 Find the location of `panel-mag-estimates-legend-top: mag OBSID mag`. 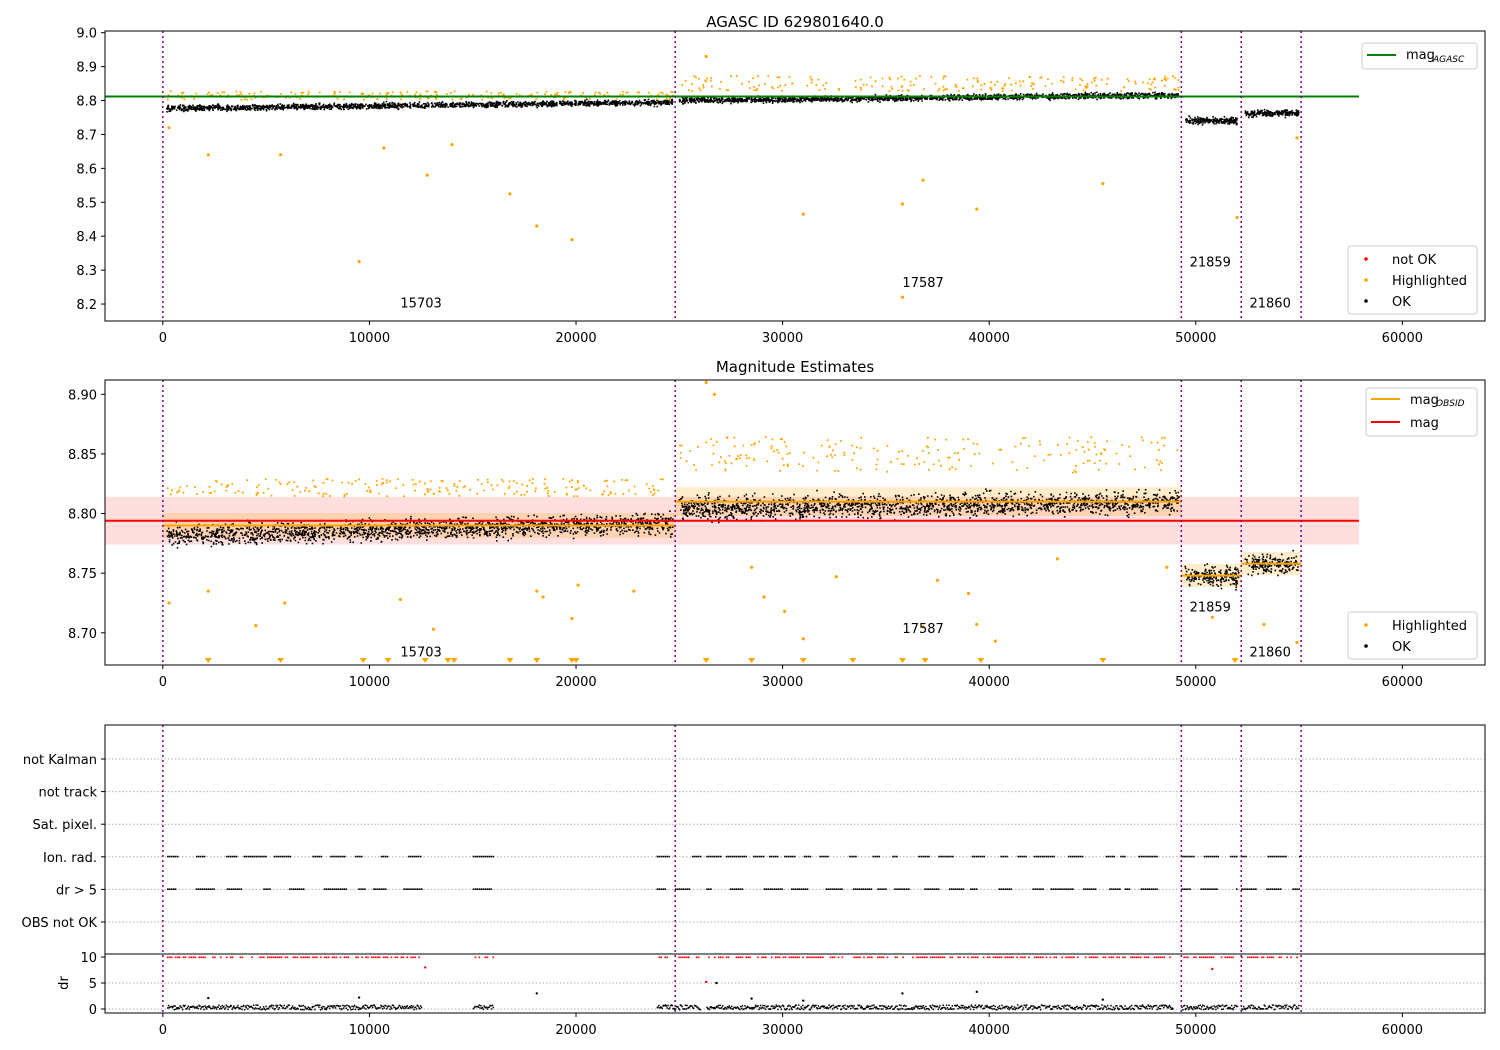

panel-mag-estimates-legend-top: mag OBSID mag is located at coordinates (1421, 412).